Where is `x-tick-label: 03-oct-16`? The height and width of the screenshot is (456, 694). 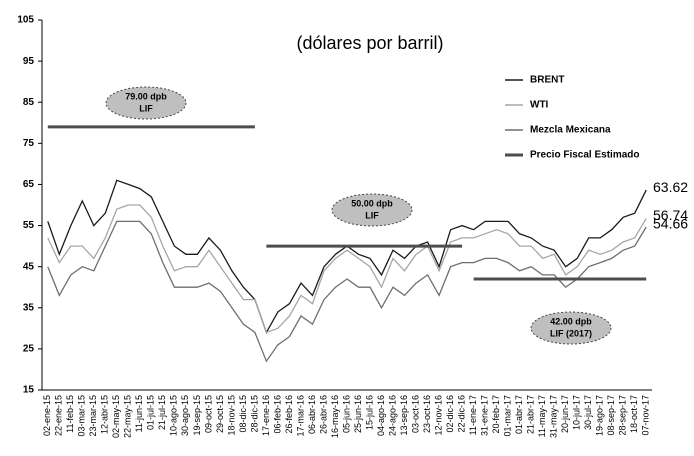
x-tick-label: 03-oct-16 is located at coordinates (415, 414).